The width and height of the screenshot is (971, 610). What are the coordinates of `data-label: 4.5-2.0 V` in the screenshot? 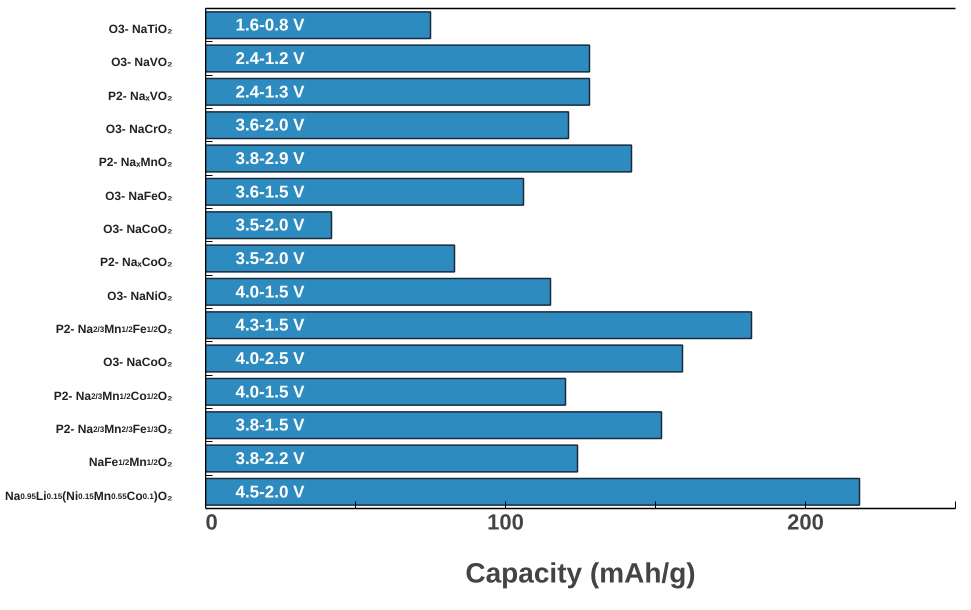 It's located at (271, 492).